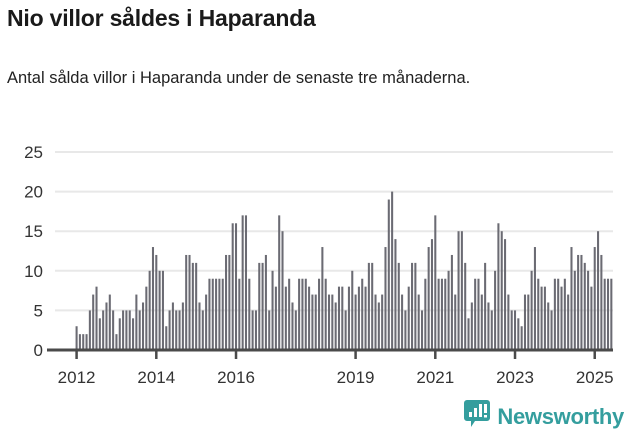  What do you see at coordinates (38, 310) in the screenshot?
I see `y-axis-tick-label: 5` at bounding box center [38, 310].